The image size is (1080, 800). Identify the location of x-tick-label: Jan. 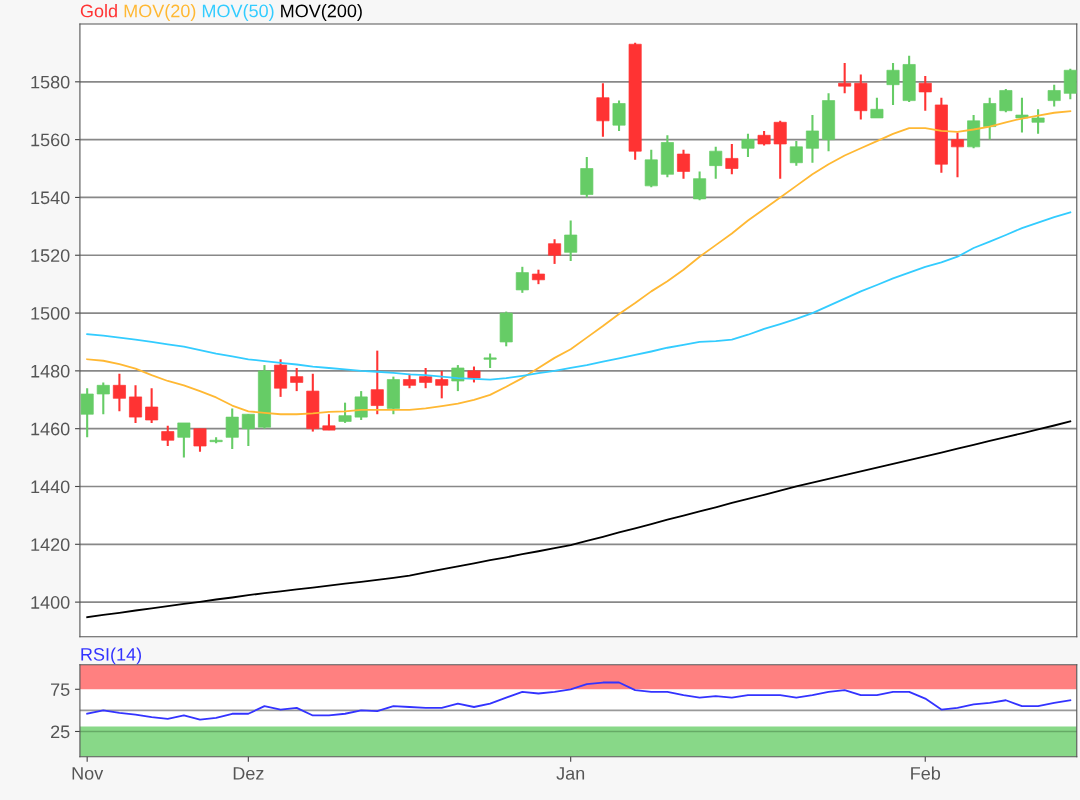
(570, 773).